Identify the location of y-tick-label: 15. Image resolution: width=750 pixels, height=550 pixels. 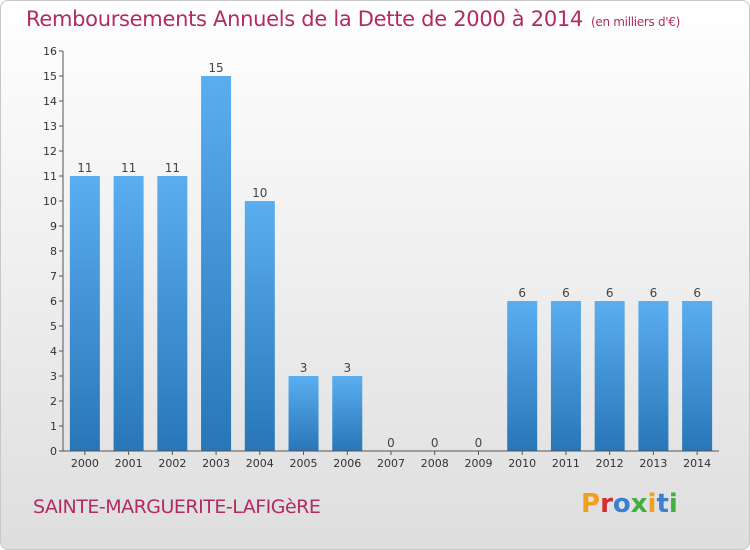
(50, 76).